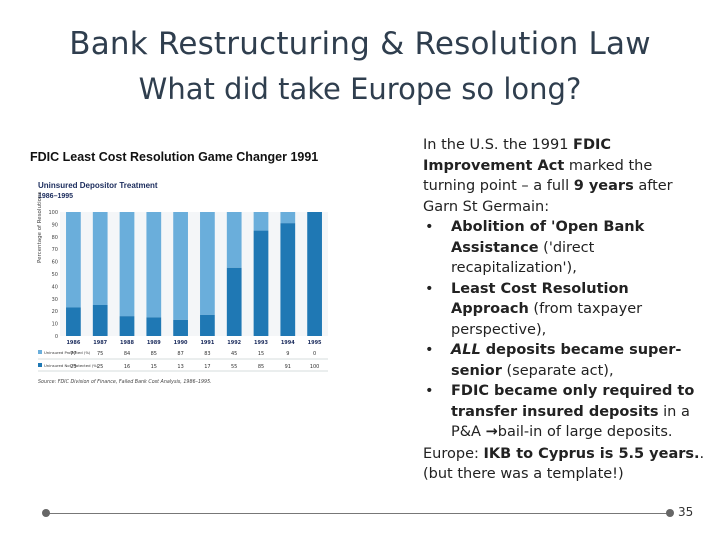 The width and height of the screenshot is (720, 540). What do you see at coordinates (55, 287) in the screenshot?
I see `y-tick-label: 40` at bounding box center [55, 287].